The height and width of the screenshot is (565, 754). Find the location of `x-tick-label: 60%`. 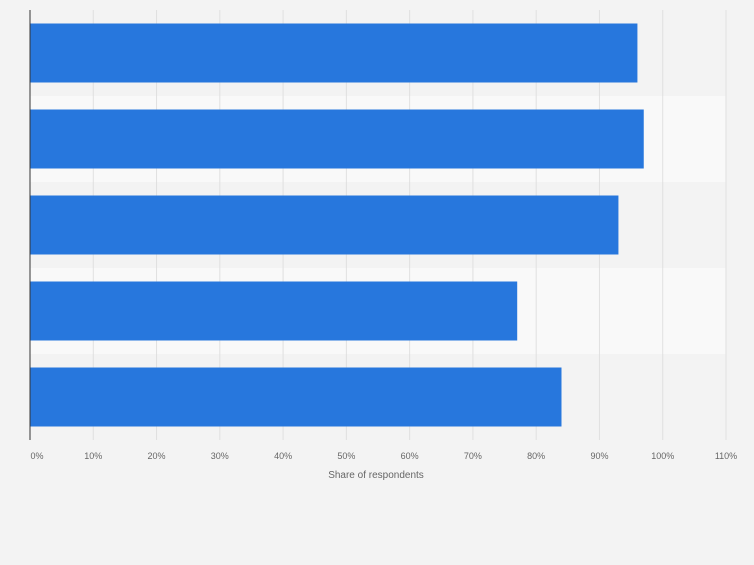

x-tick-label: 60% is located at coordinates (410, 456).